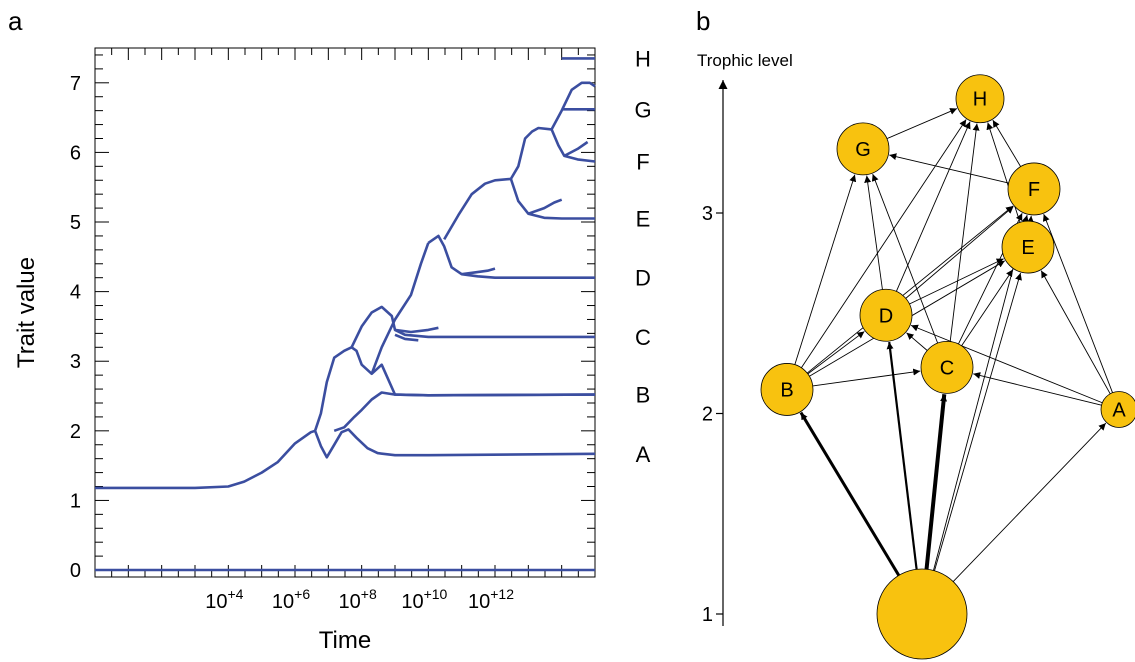 Image resolution: width=1135 pixels, height=662 pixels. I want to click on node-label-e: E, so click(1027, 248).